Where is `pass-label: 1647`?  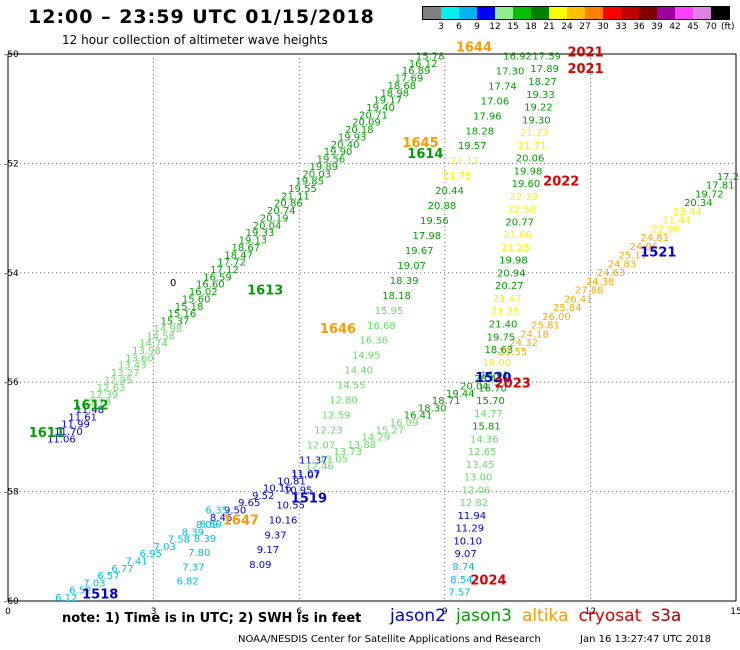
pass-label: 1647 is located at coordinates (241, 520).